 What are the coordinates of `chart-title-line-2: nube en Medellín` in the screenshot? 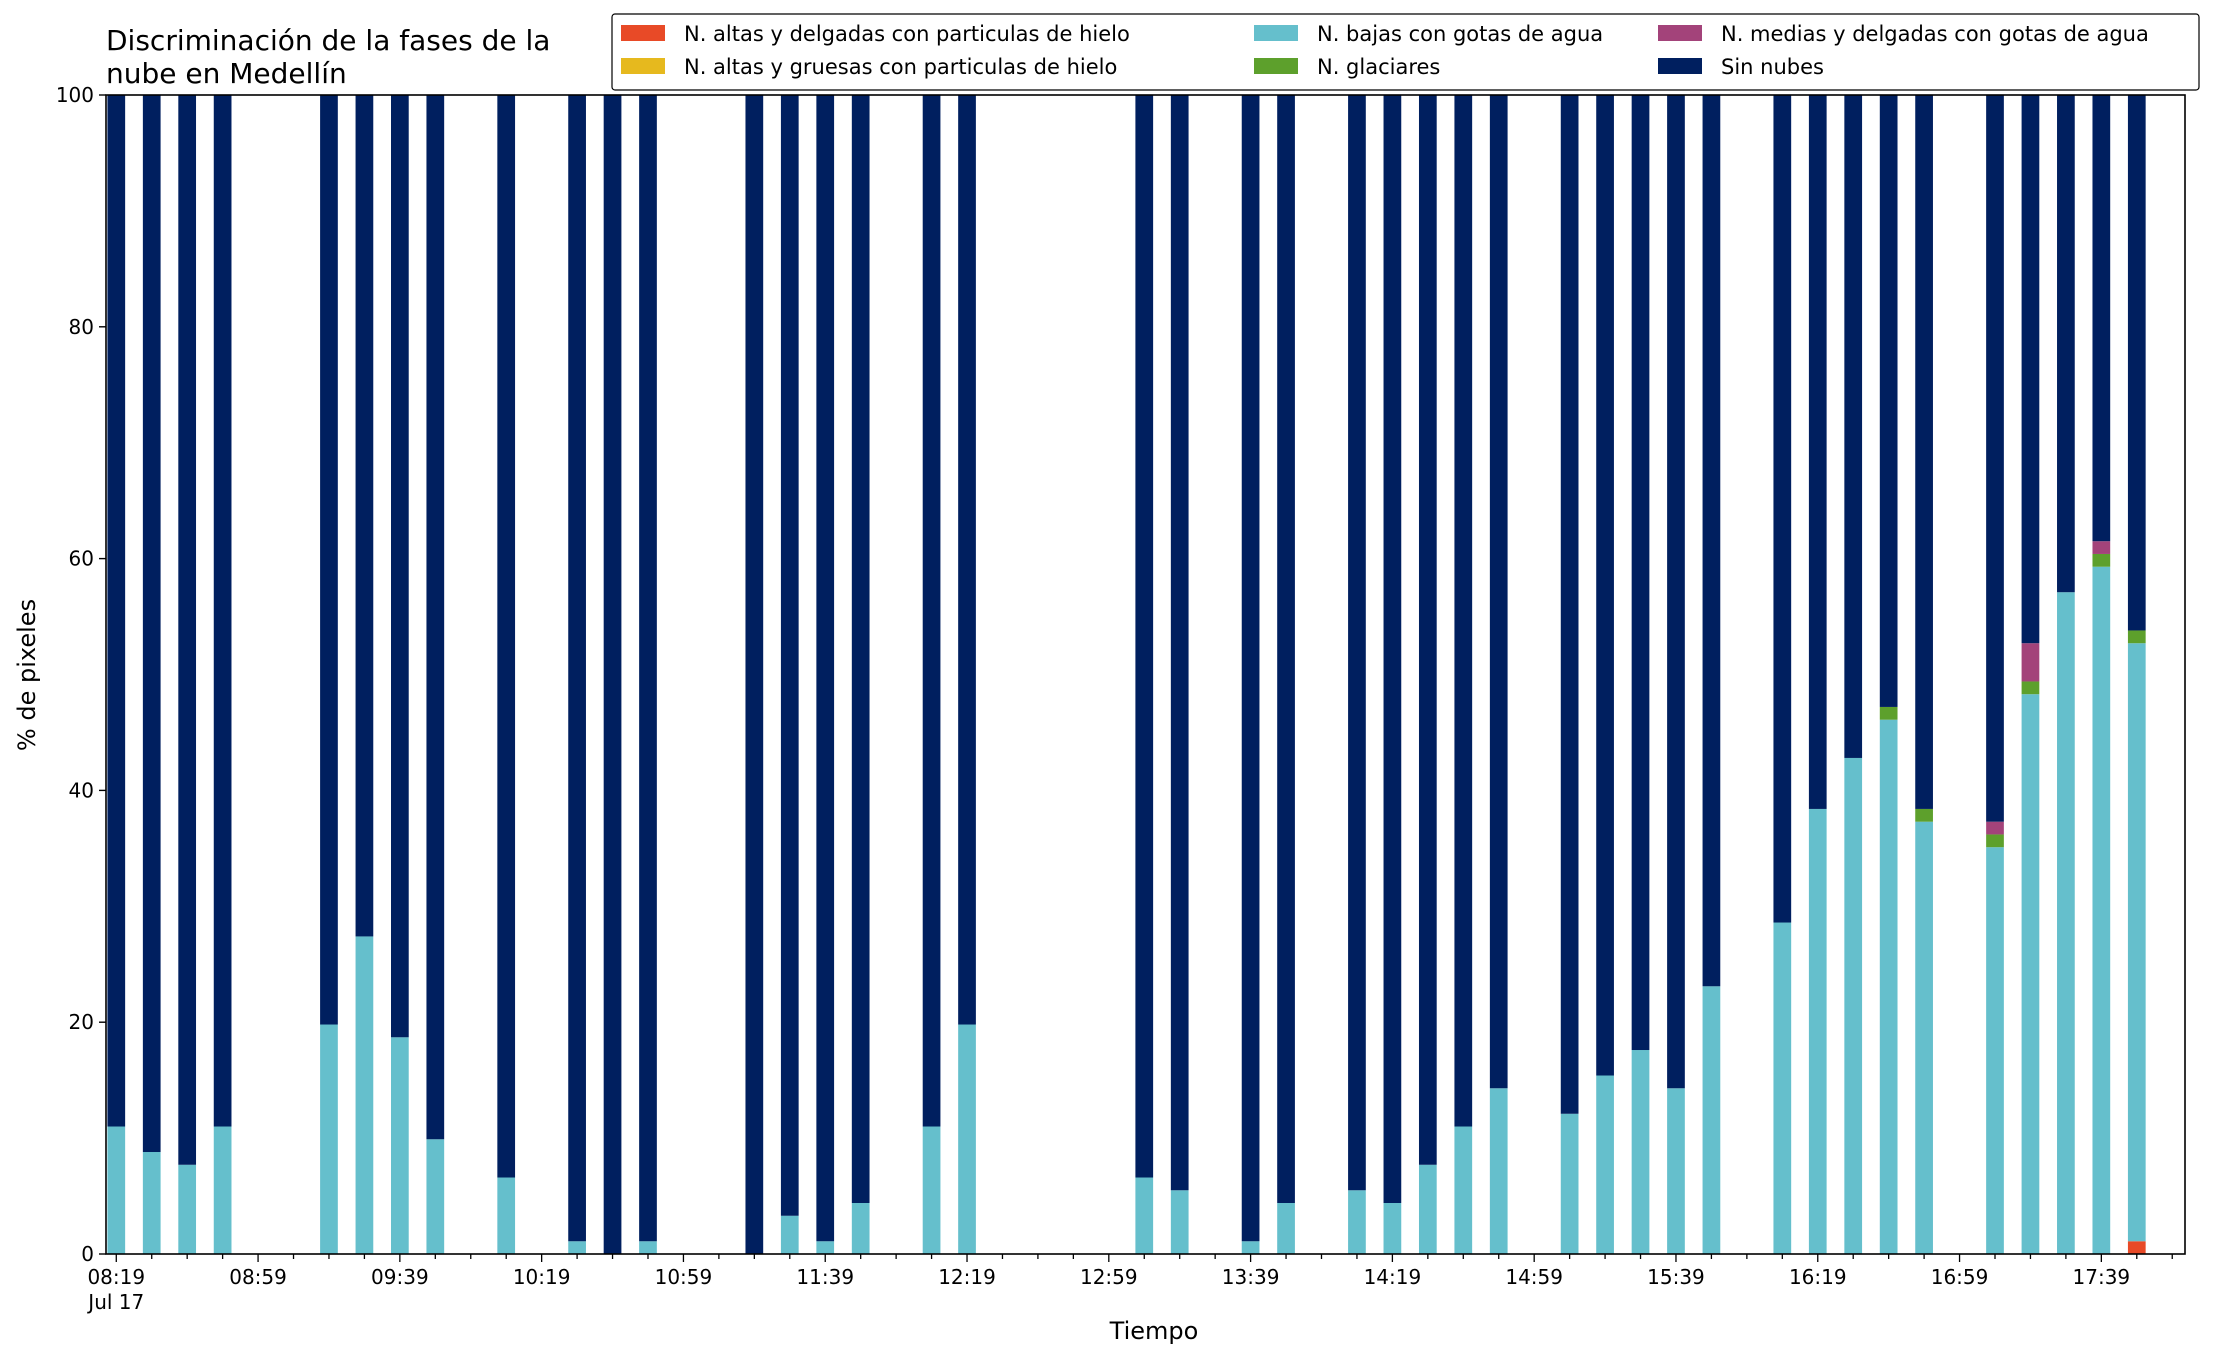 It's located at (226, 73).